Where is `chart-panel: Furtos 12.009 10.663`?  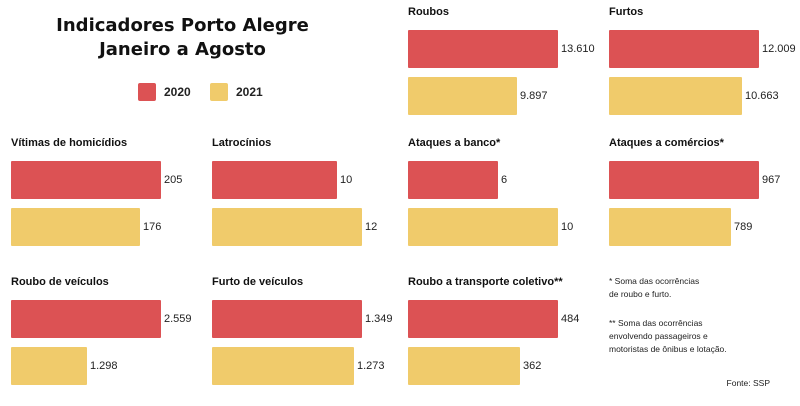 chart-panel: Furtos 12.009 10.663 is located at coordinates (704, 71).